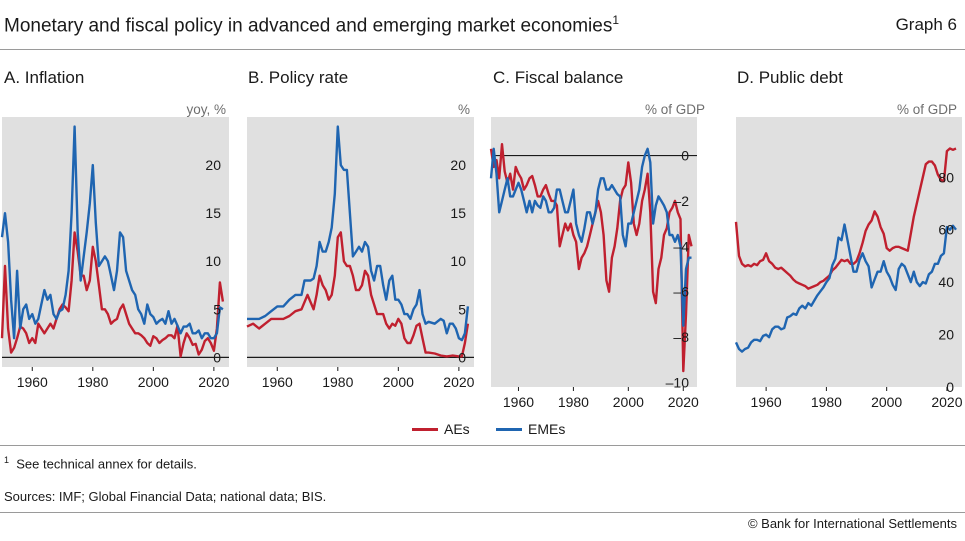 This screenshot has width=965, height=541. What do you see at coordinates (926, 109) in the screenshot?
I see `panel-d-unit: % of GDP` at bounding box center [926, 109].